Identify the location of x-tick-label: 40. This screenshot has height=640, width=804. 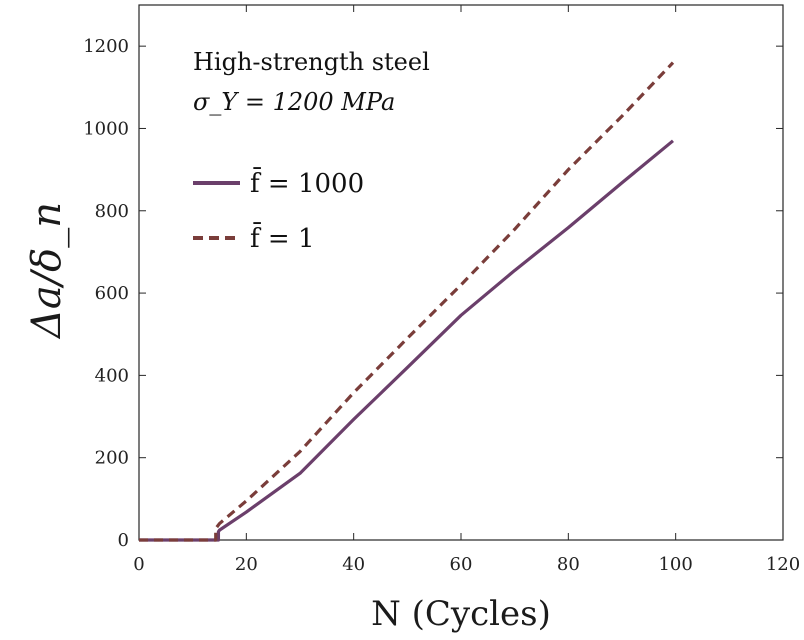
(353, 564).